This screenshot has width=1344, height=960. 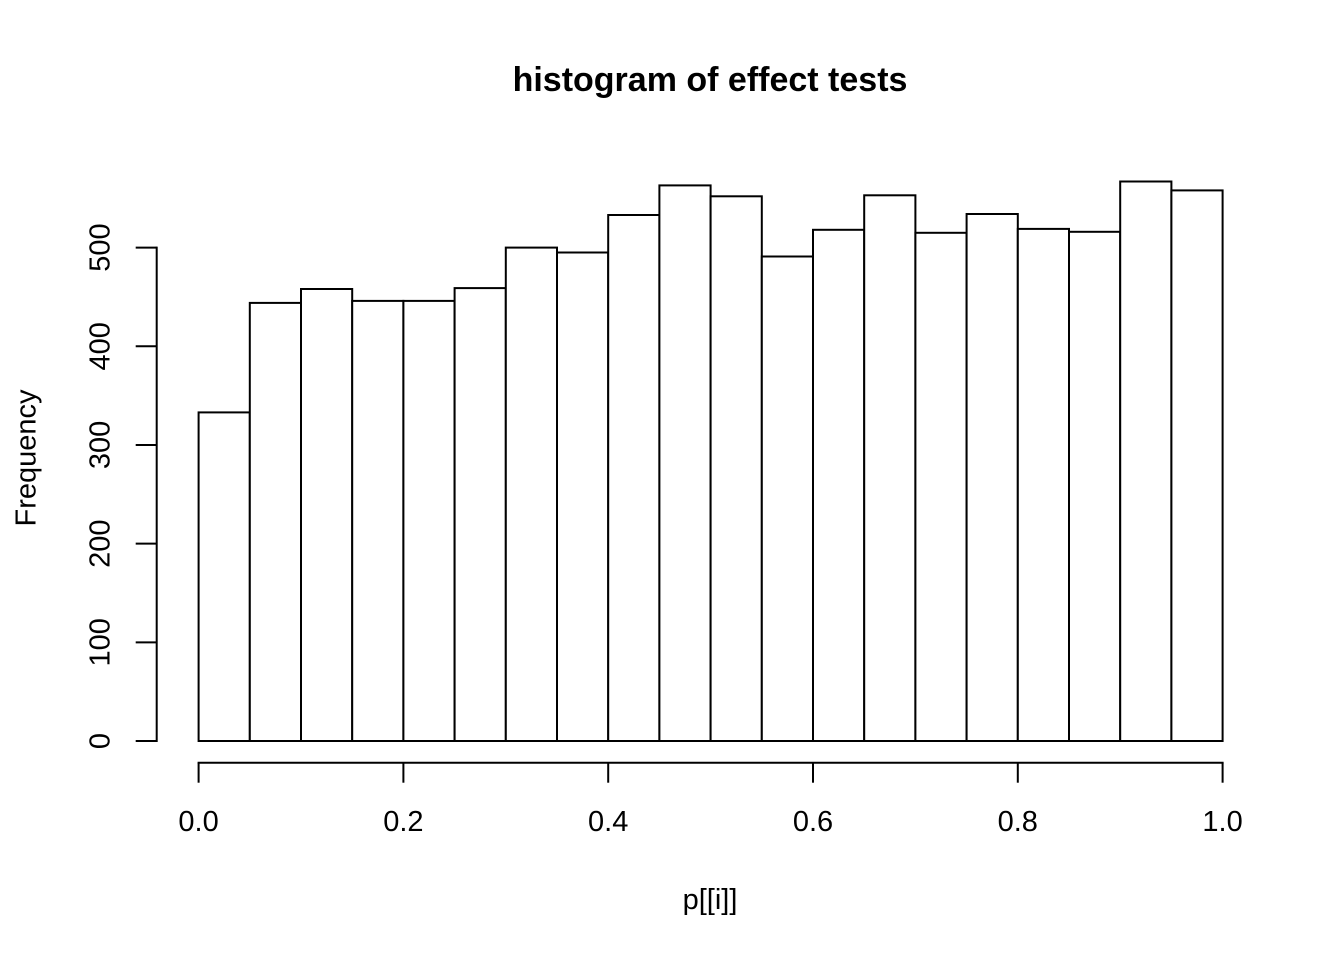 What do you see at coordinates (1222, 822) in the screenshot?
I see `x-tick-label: 1.0` at bounding box center [1222, 822].